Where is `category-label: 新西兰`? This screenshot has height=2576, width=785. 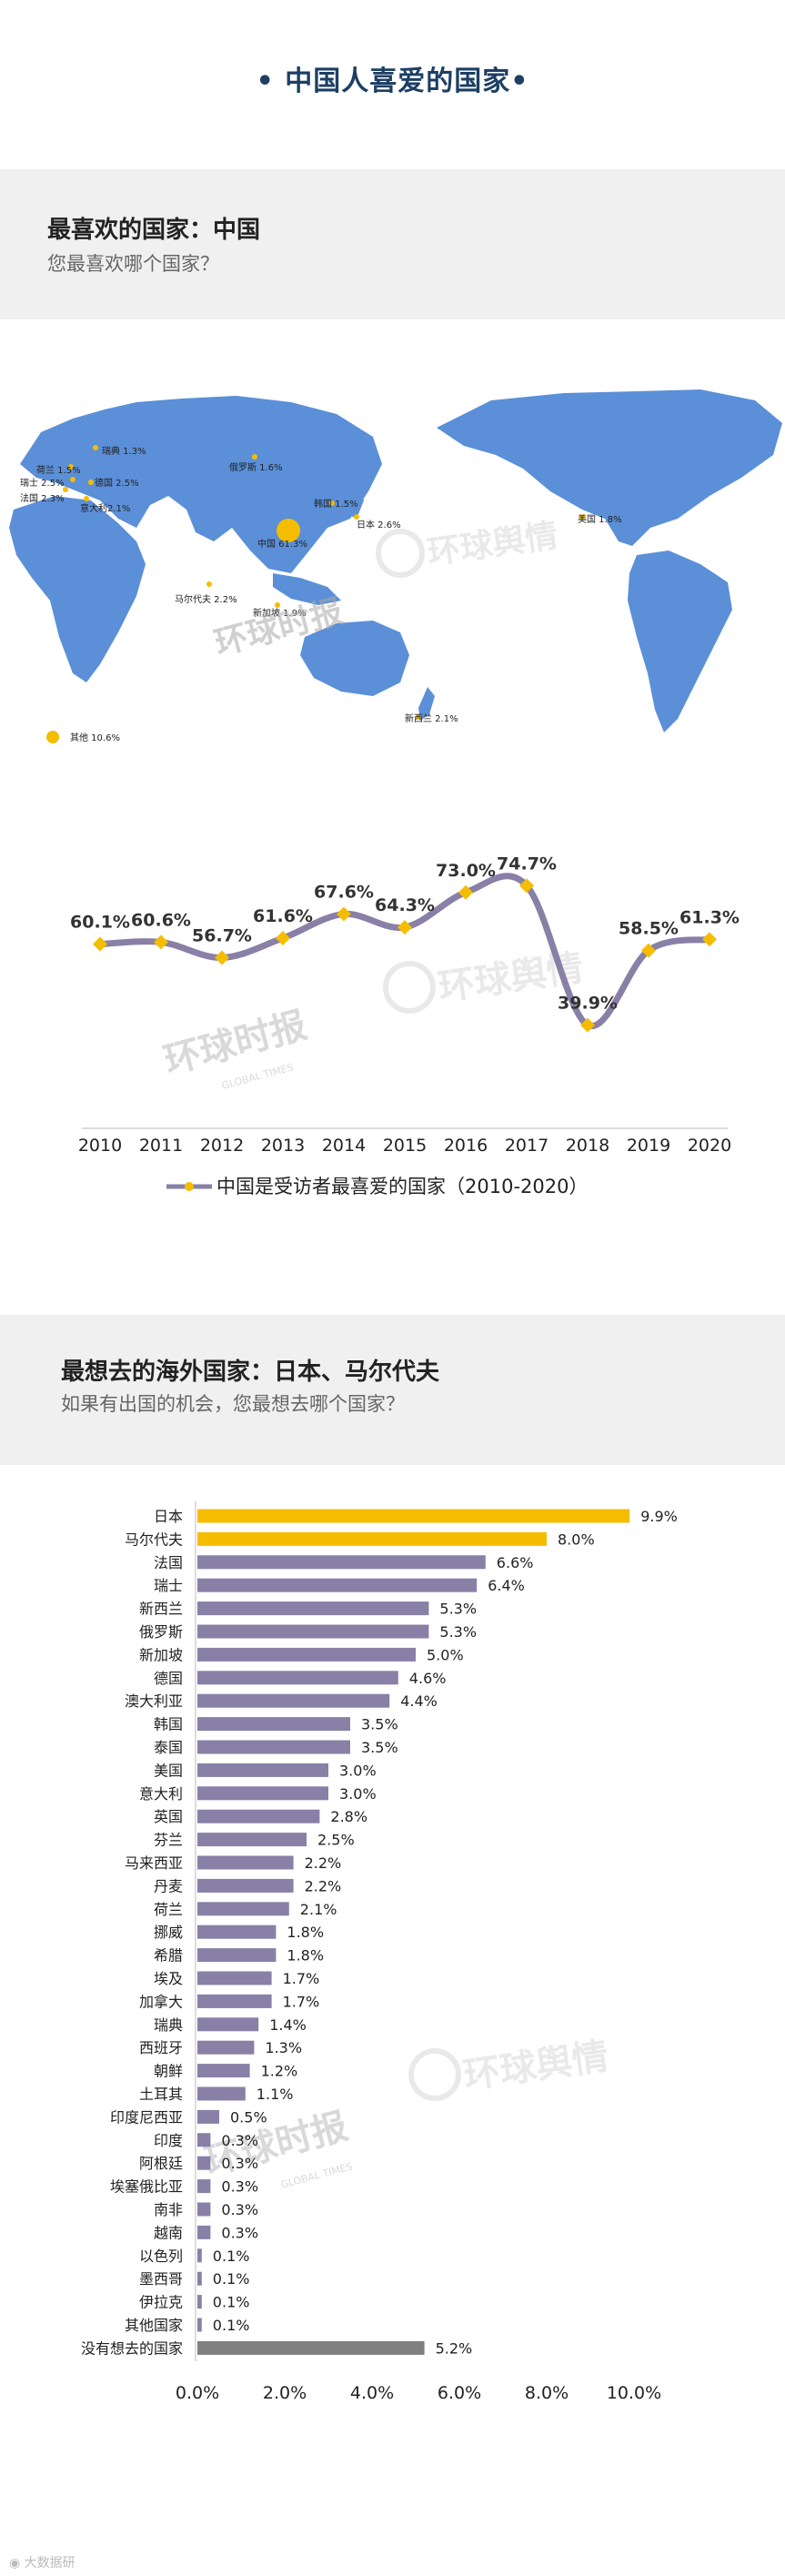
category-label: 新西兰 is located at coordinates (161, 1609).